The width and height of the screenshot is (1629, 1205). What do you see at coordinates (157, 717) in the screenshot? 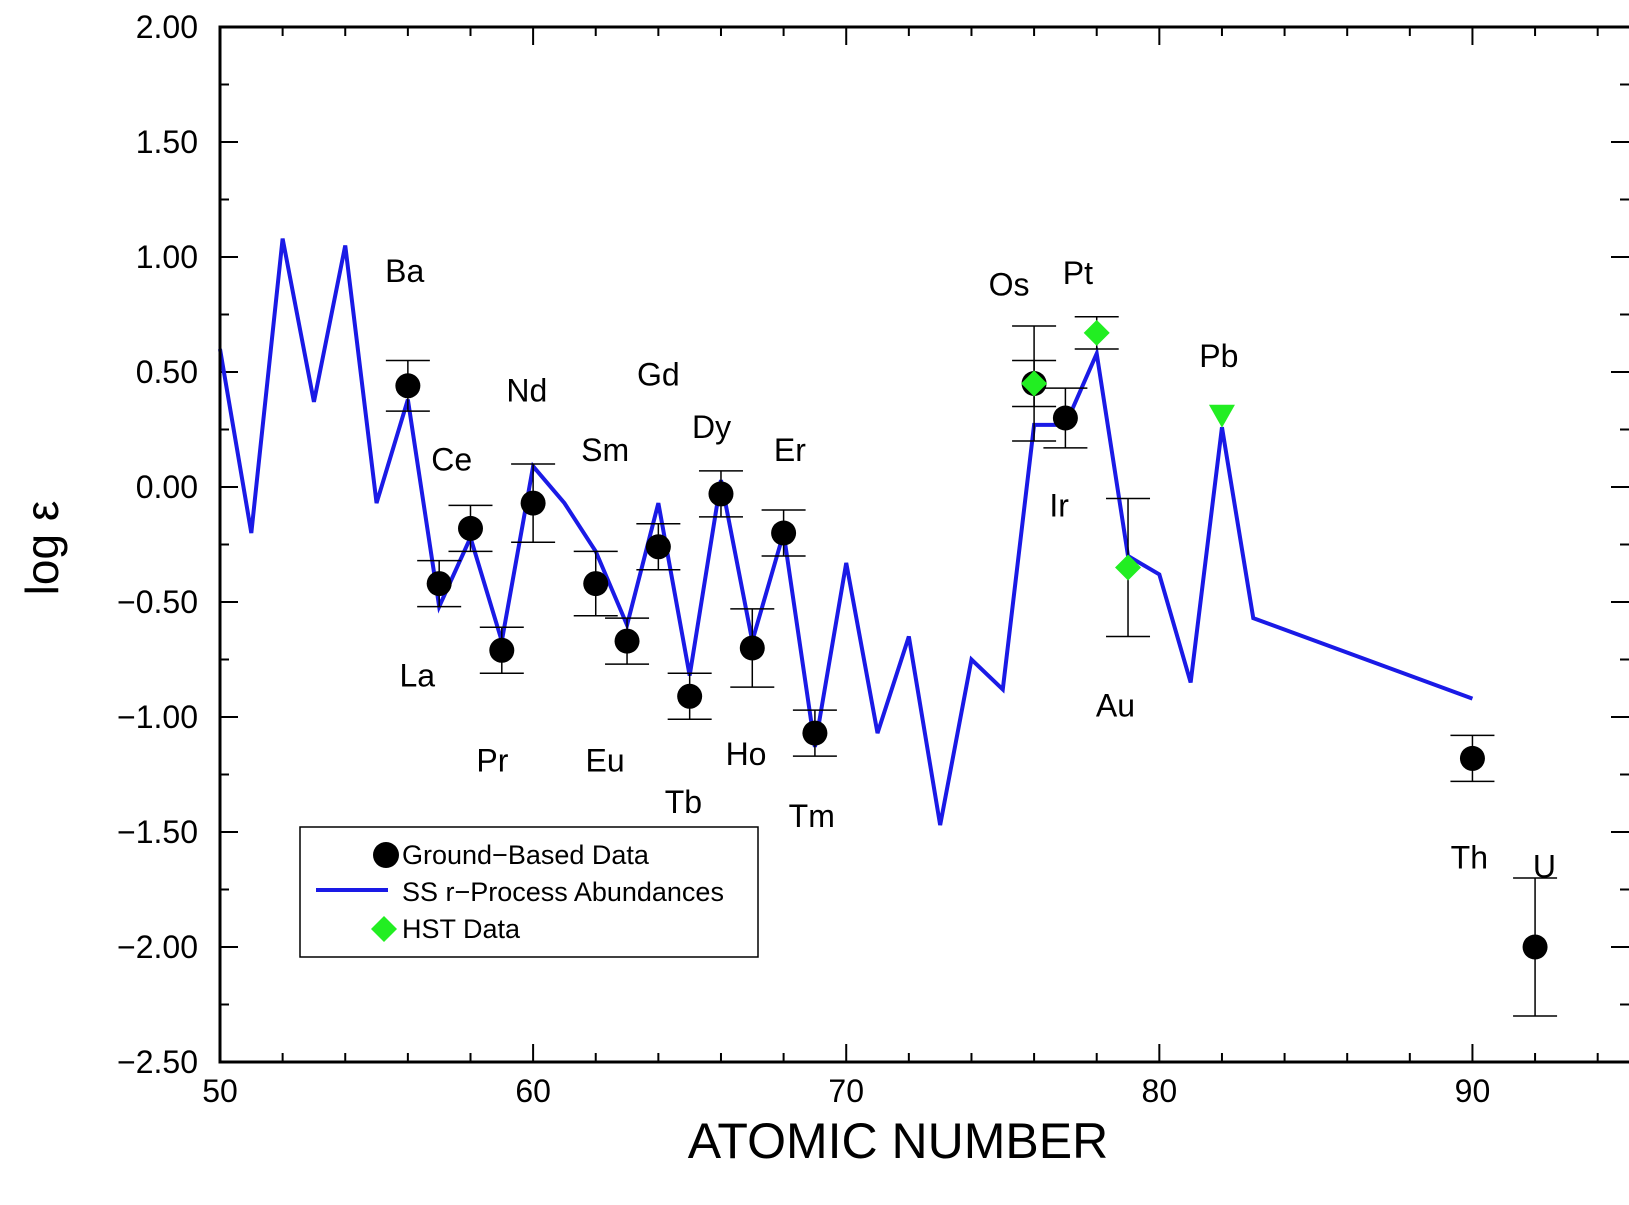
I see `y-tick-label: −1.00` at bounding box center [157, 717].